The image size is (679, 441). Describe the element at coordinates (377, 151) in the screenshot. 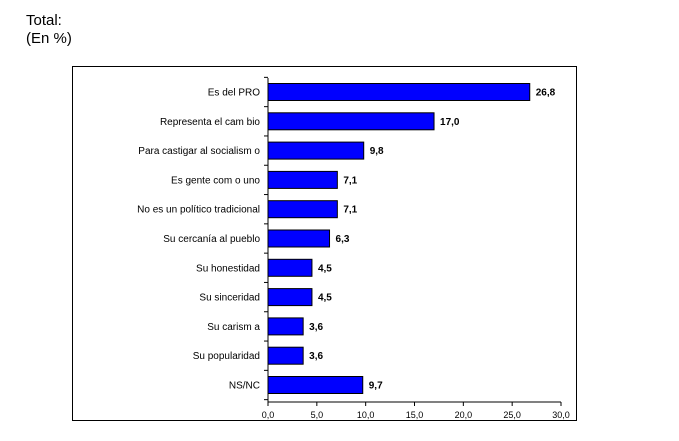

I see `data-label: 9,8` at that location.